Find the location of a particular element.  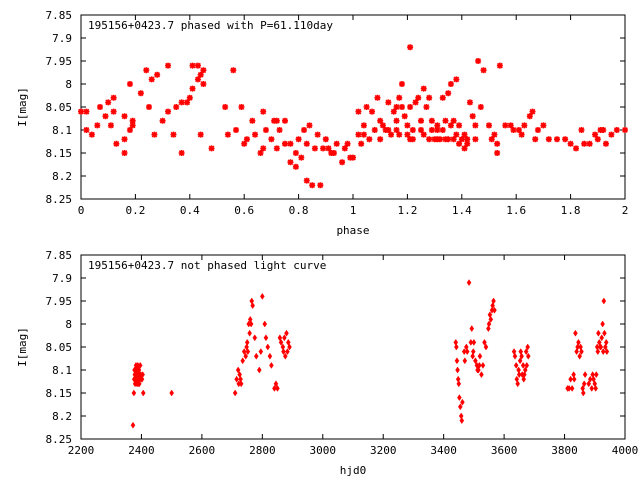

unphased-x-tick-label: 2800 is located at coordinates (262, 450).